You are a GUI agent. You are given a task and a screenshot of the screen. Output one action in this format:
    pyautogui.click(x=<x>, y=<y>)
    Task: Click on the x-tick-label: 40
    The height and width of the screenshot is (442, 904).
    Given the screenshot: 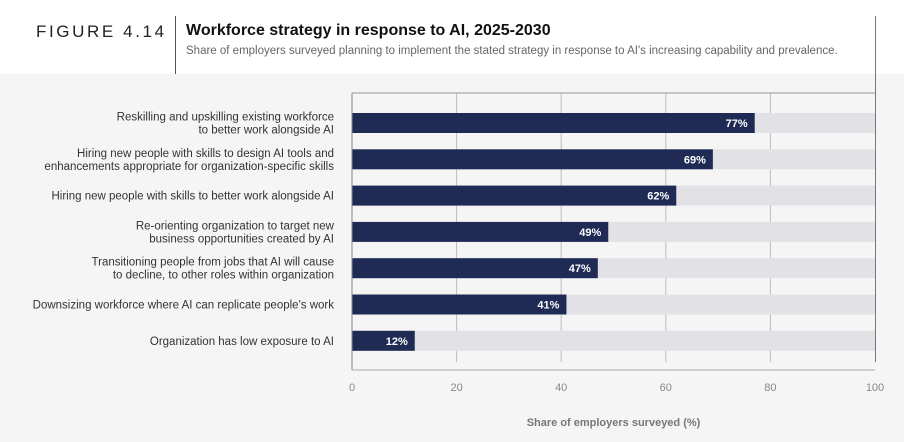 What is the action you would take?
    pyautogui.click(x=561, y=388)
    